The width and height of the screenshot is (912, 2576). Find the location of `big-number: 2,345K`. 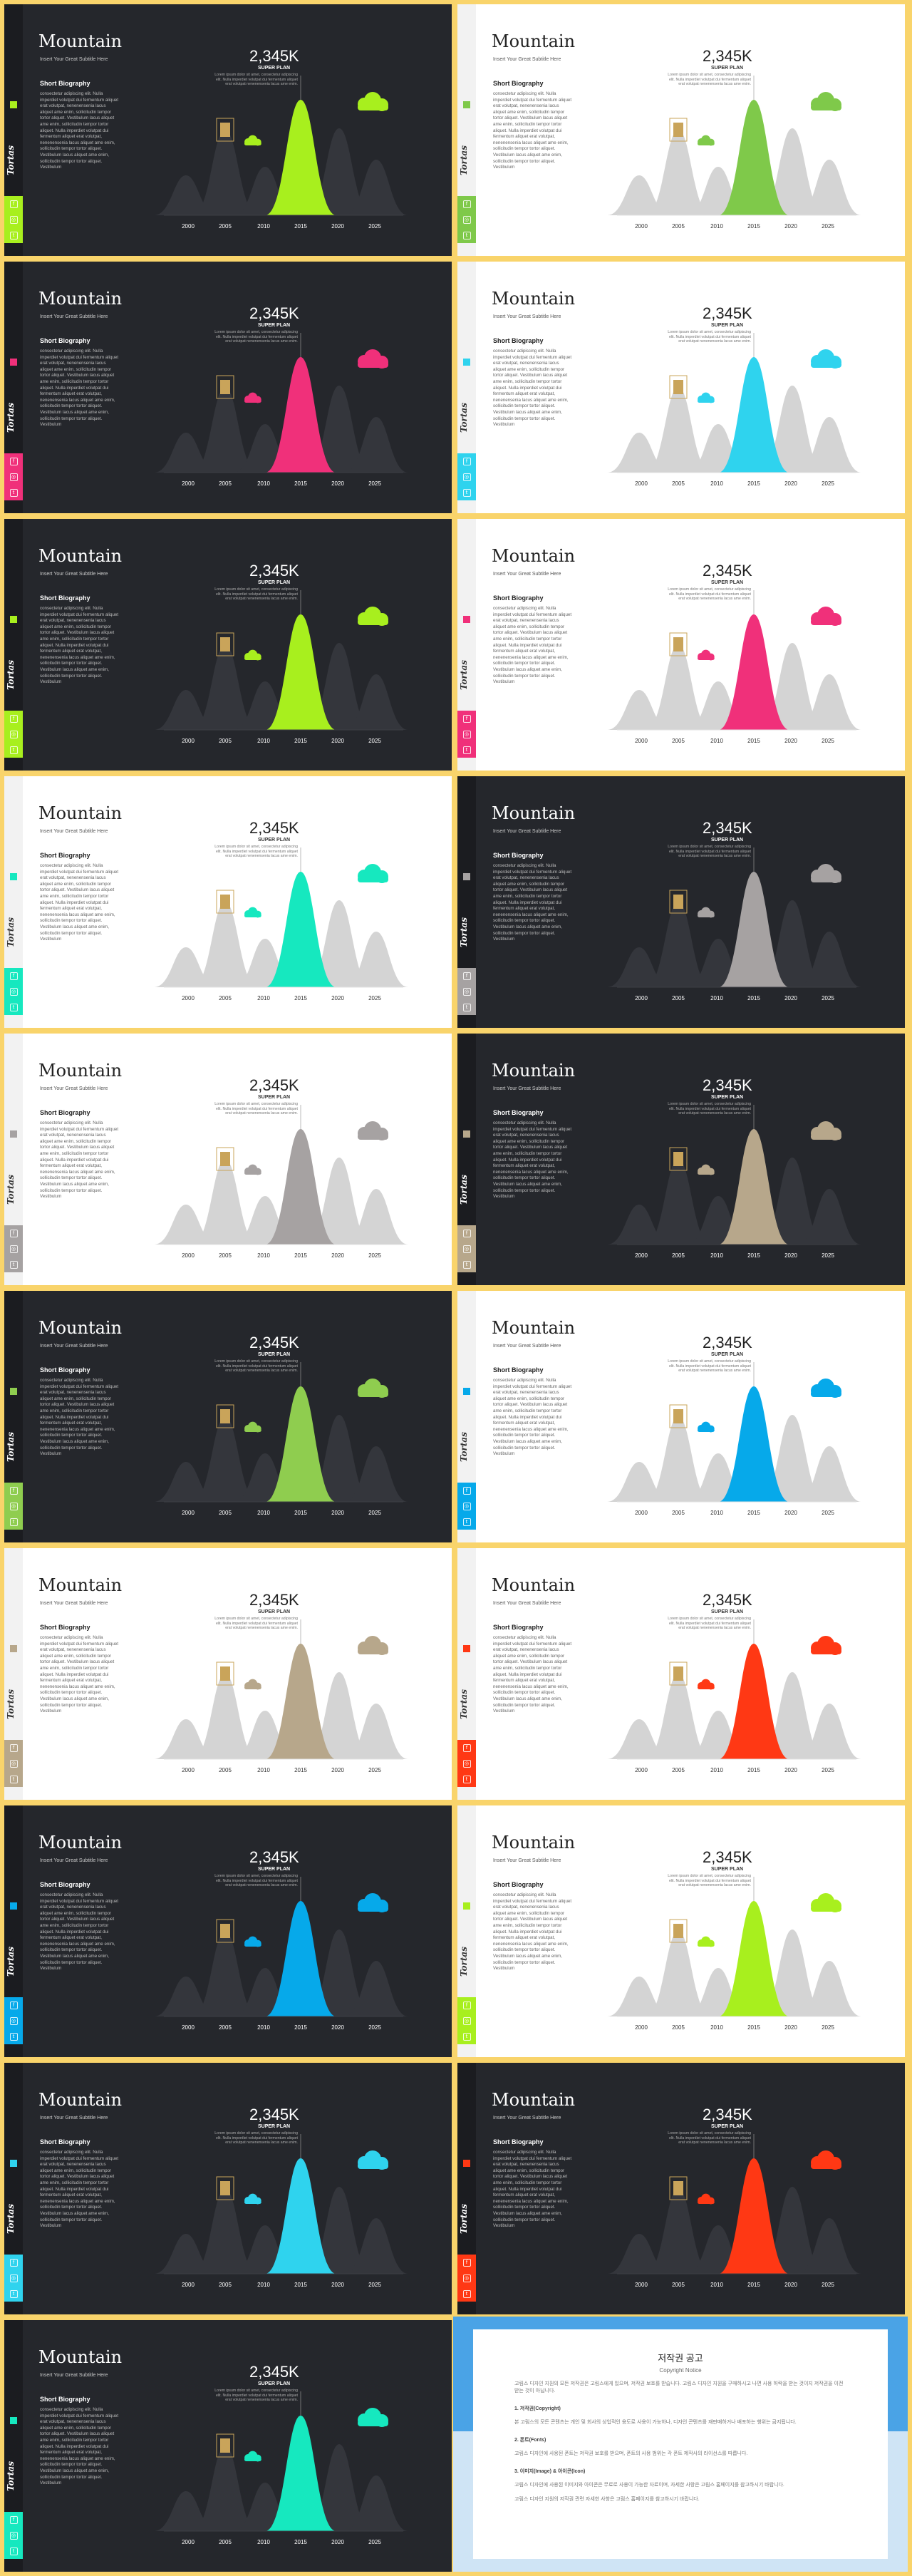

big-number: 2,345K is located at coordinates (274, 828).